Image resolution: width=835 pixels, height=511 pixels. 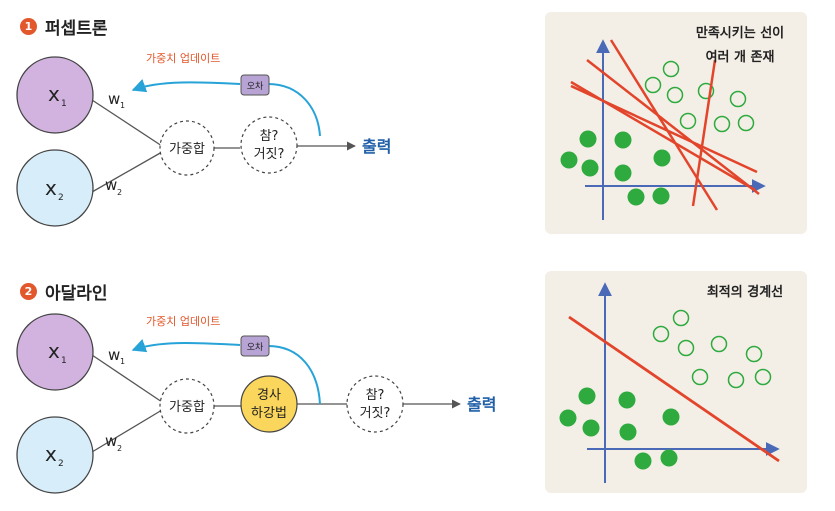 I want to click on section2-heading: 2 아달라인, so click(x=64, y=291).